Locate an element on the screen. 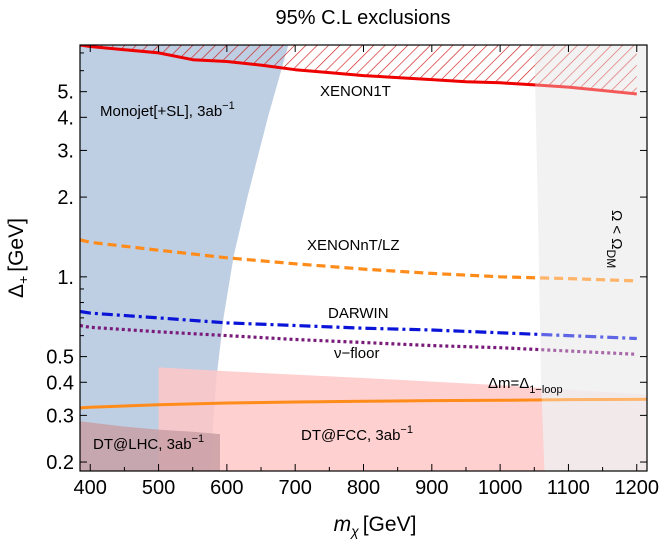 The width and height of the screenshot is (664, 550). relic-band-overlay is located at coordinates (590, 258).